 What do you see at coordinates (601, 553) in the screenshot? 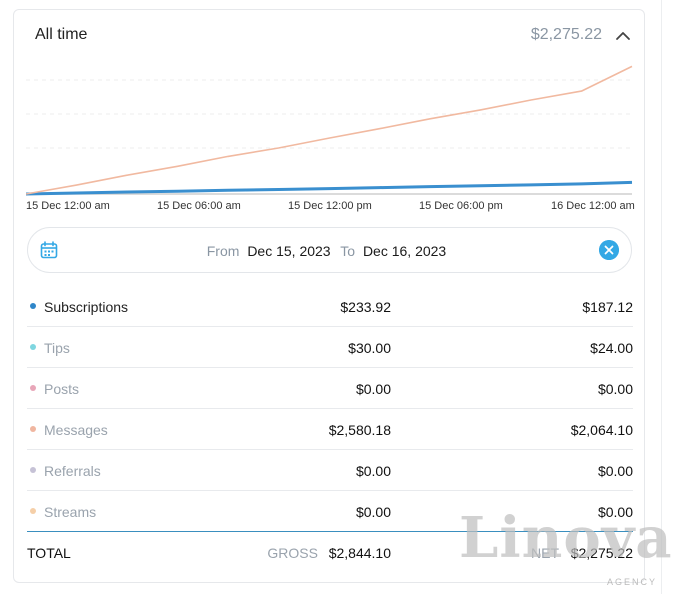
I see `net-total: $2,275.22` at bounding box center [601, 553].